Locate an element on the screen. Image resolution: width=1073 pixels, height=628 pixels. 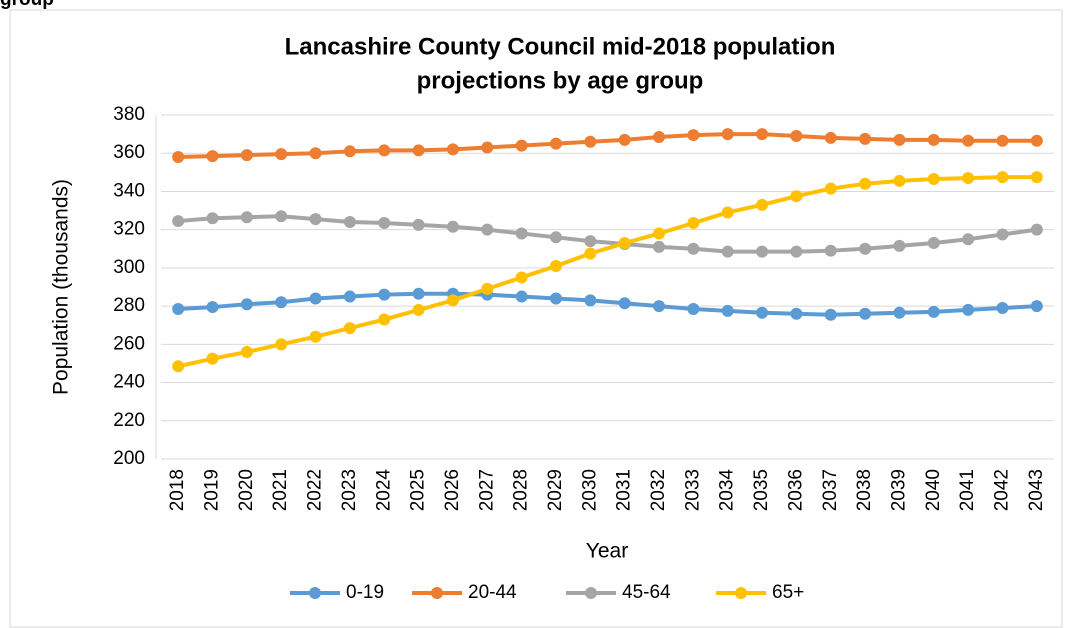
x-tick-label: 2021 is located at coordinates (280, 490).